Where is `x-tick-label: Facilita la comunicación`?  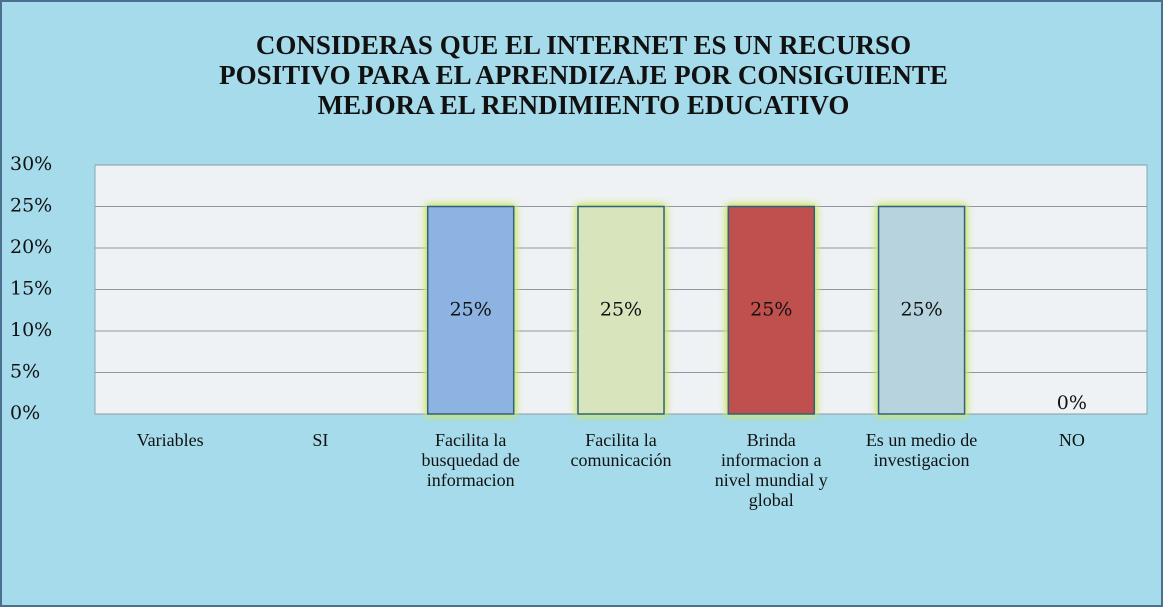 x-tick-label: Facilita la comunicación is located at coordinates (621, 450).